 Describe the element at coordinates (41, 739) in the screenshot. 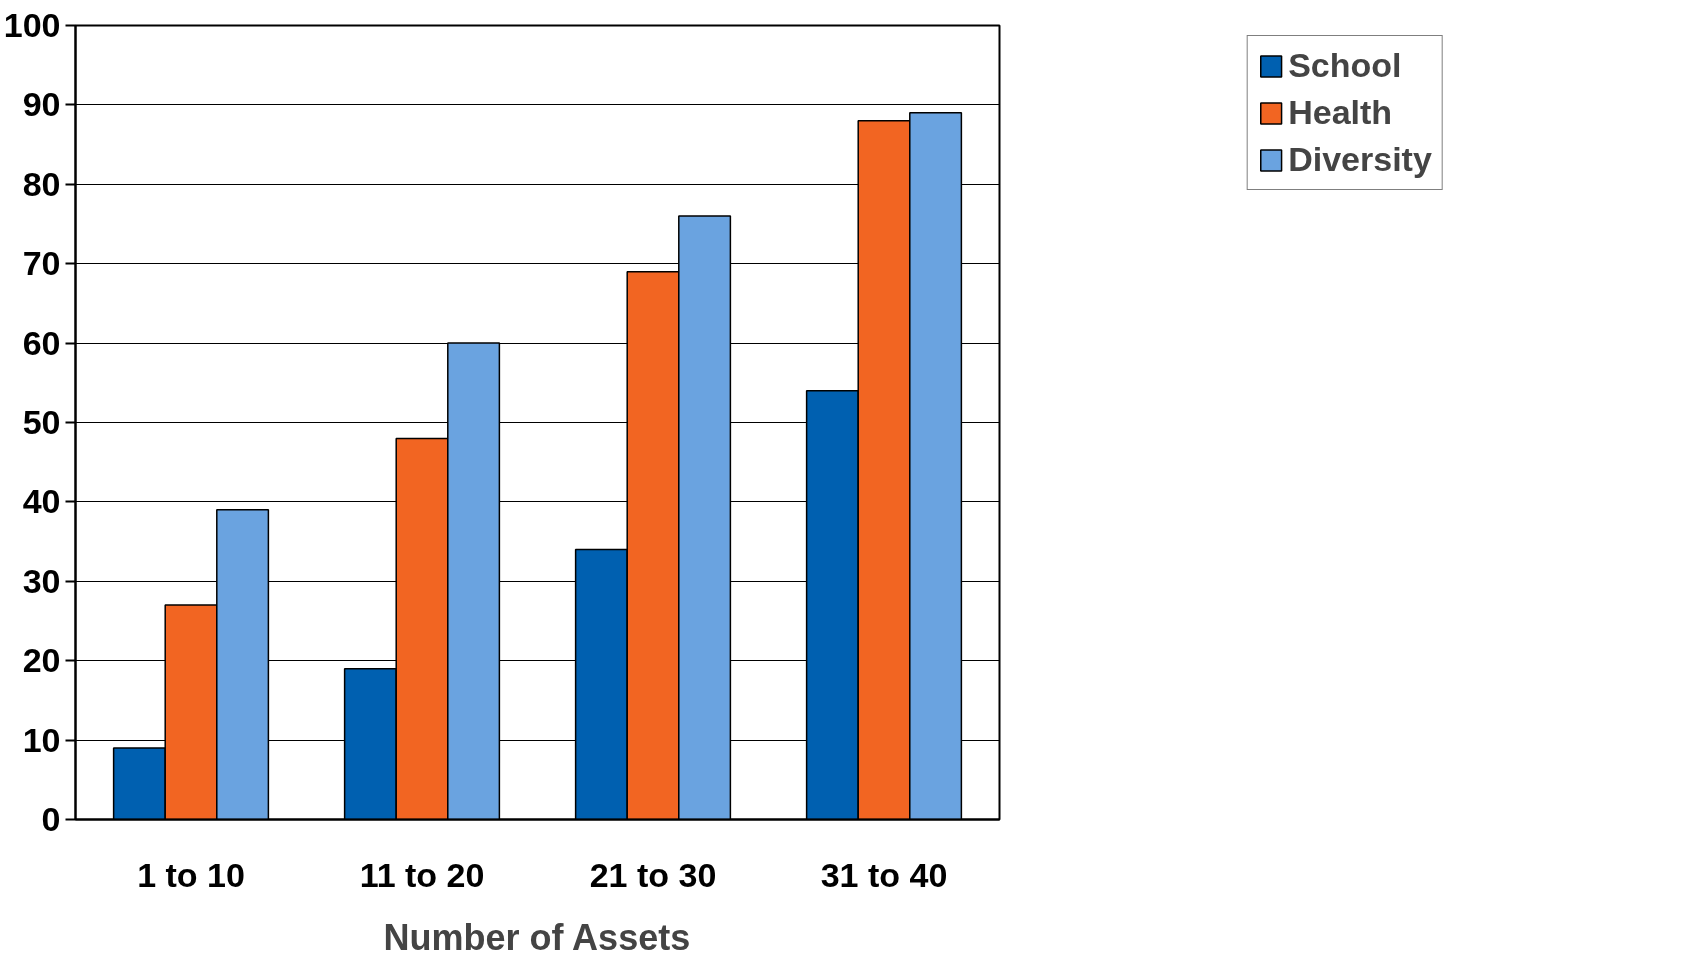

I see `y-tick-label: 10` at that location.